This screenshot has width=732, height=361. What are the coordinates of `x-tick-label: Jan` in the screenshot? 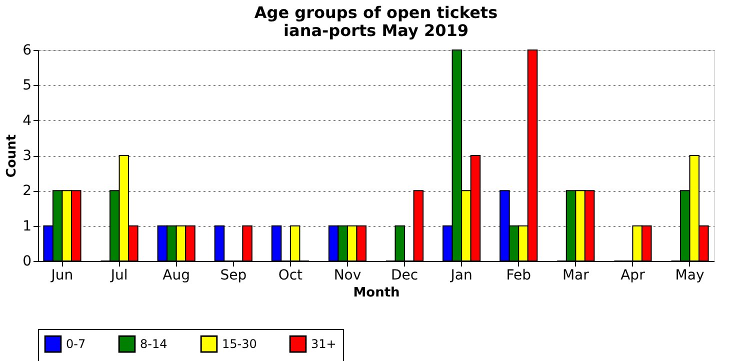 It's located at (461, 276).